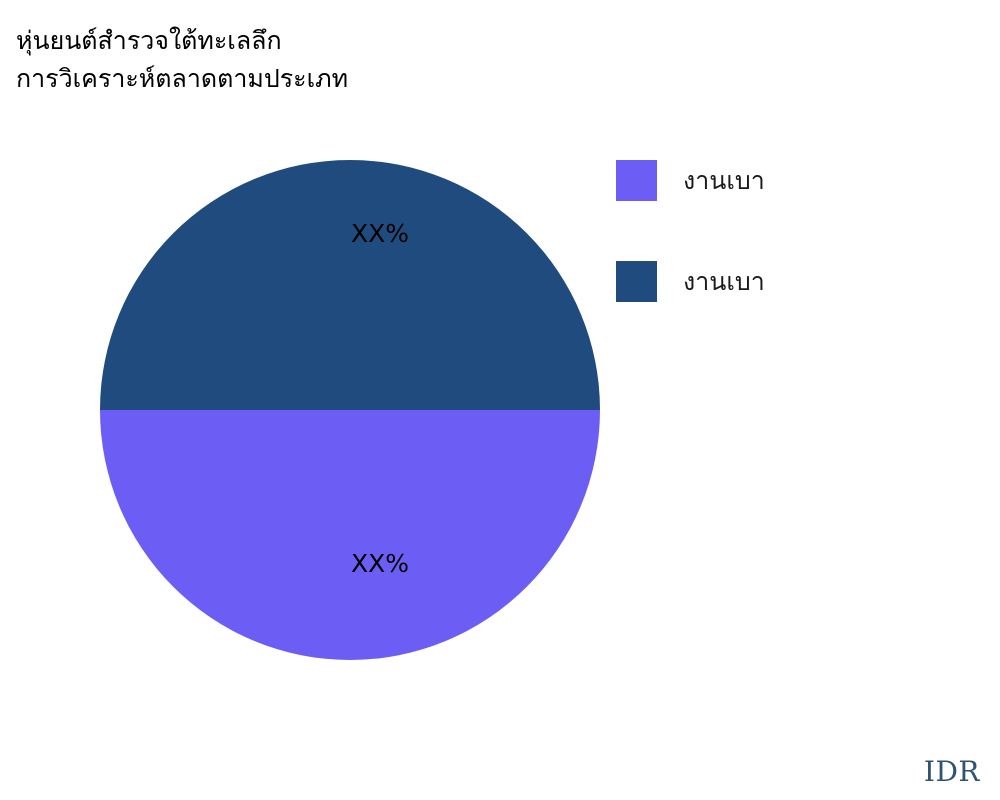 The image size is (1000, 800). I want to click on pie-slice-bottom-label: XX%, so click(380, 563).